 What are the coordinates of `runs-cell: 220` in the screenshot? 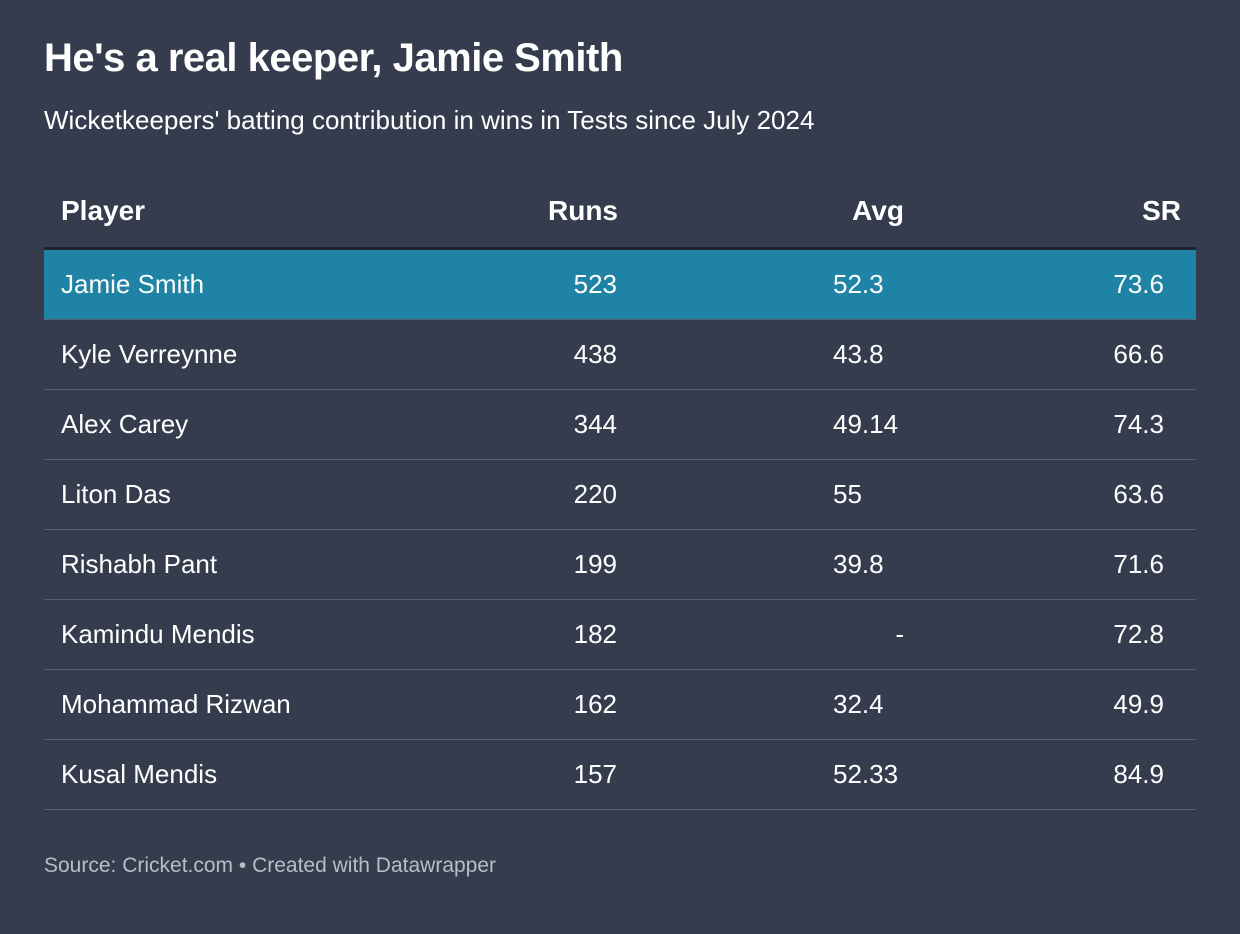 It's located at (595, 494).